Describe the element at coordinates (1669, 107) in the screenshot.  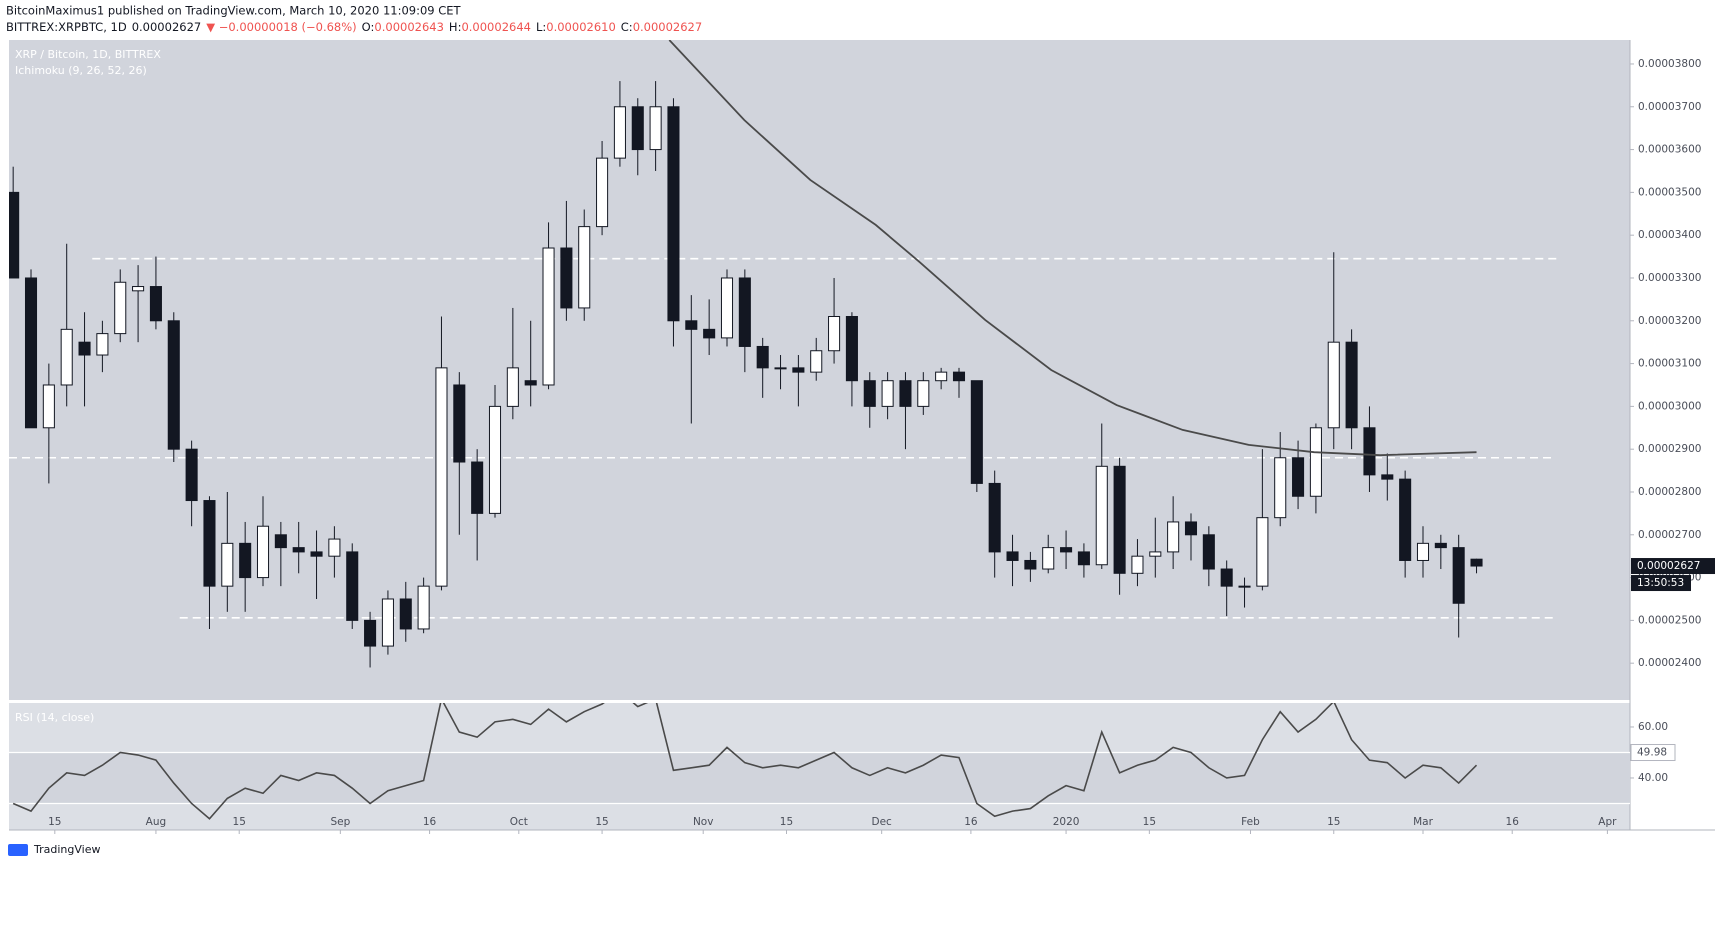
I see `y-tick-label: 0.00003700` at that location.